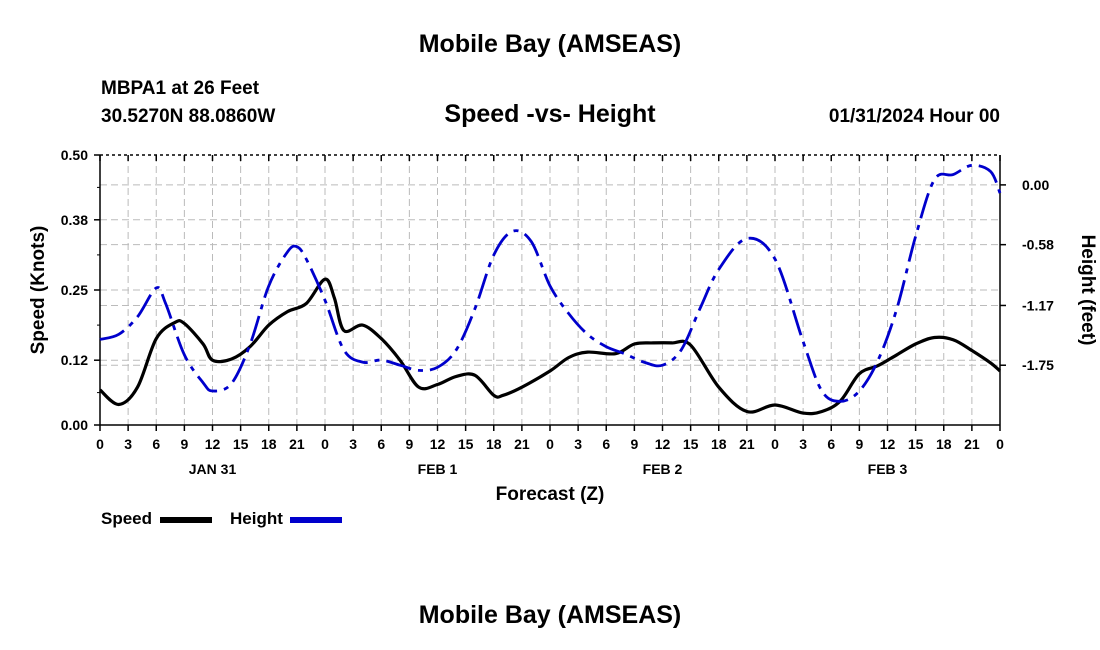  What do you see at coordinates (186, 520) in the screenshot?
I see `legend-speed-swatch` at bounding box center [186, 520].